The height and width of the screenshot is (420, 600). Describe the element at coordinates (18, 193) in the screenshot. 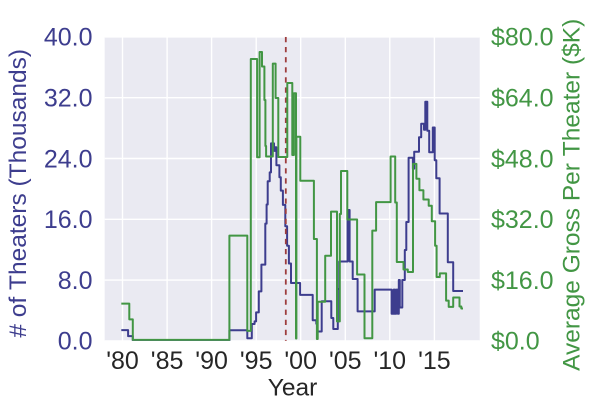

I see `svg-text: # of Theaters (Thousands)` at that location.